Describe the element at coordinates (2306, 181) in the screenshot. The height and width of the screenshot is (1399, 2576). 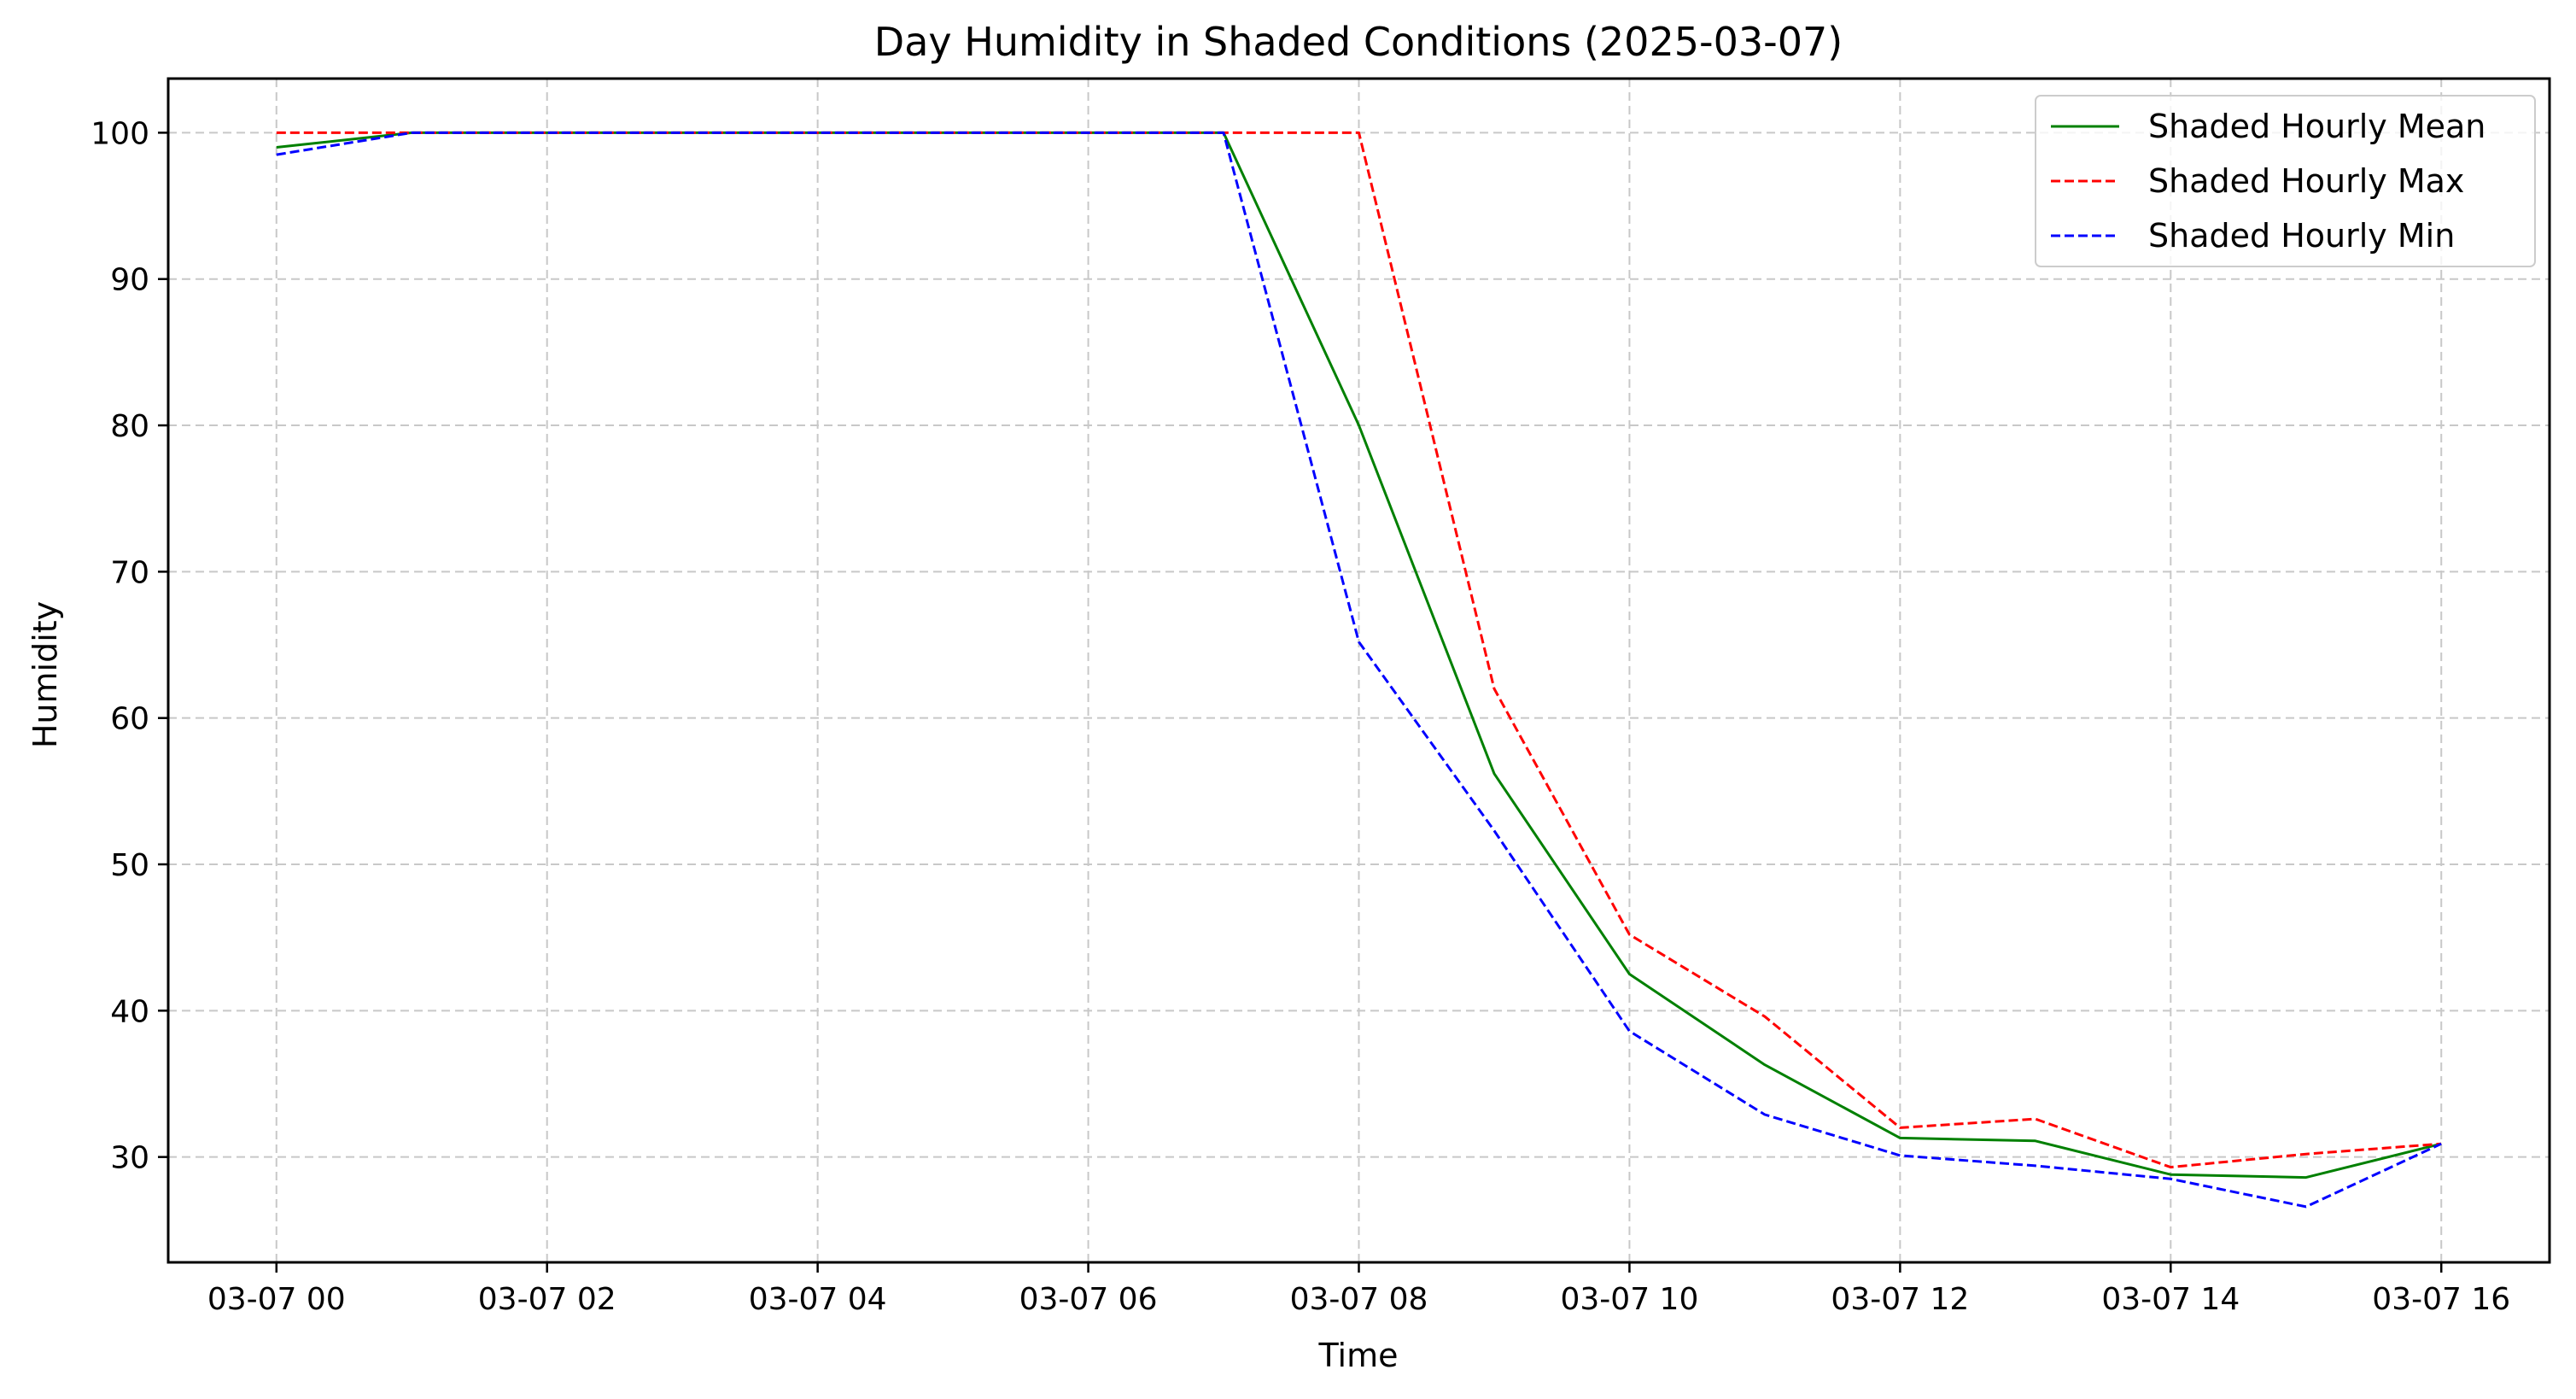
I see `legend-label: Shaded Hourly Max` at that location.